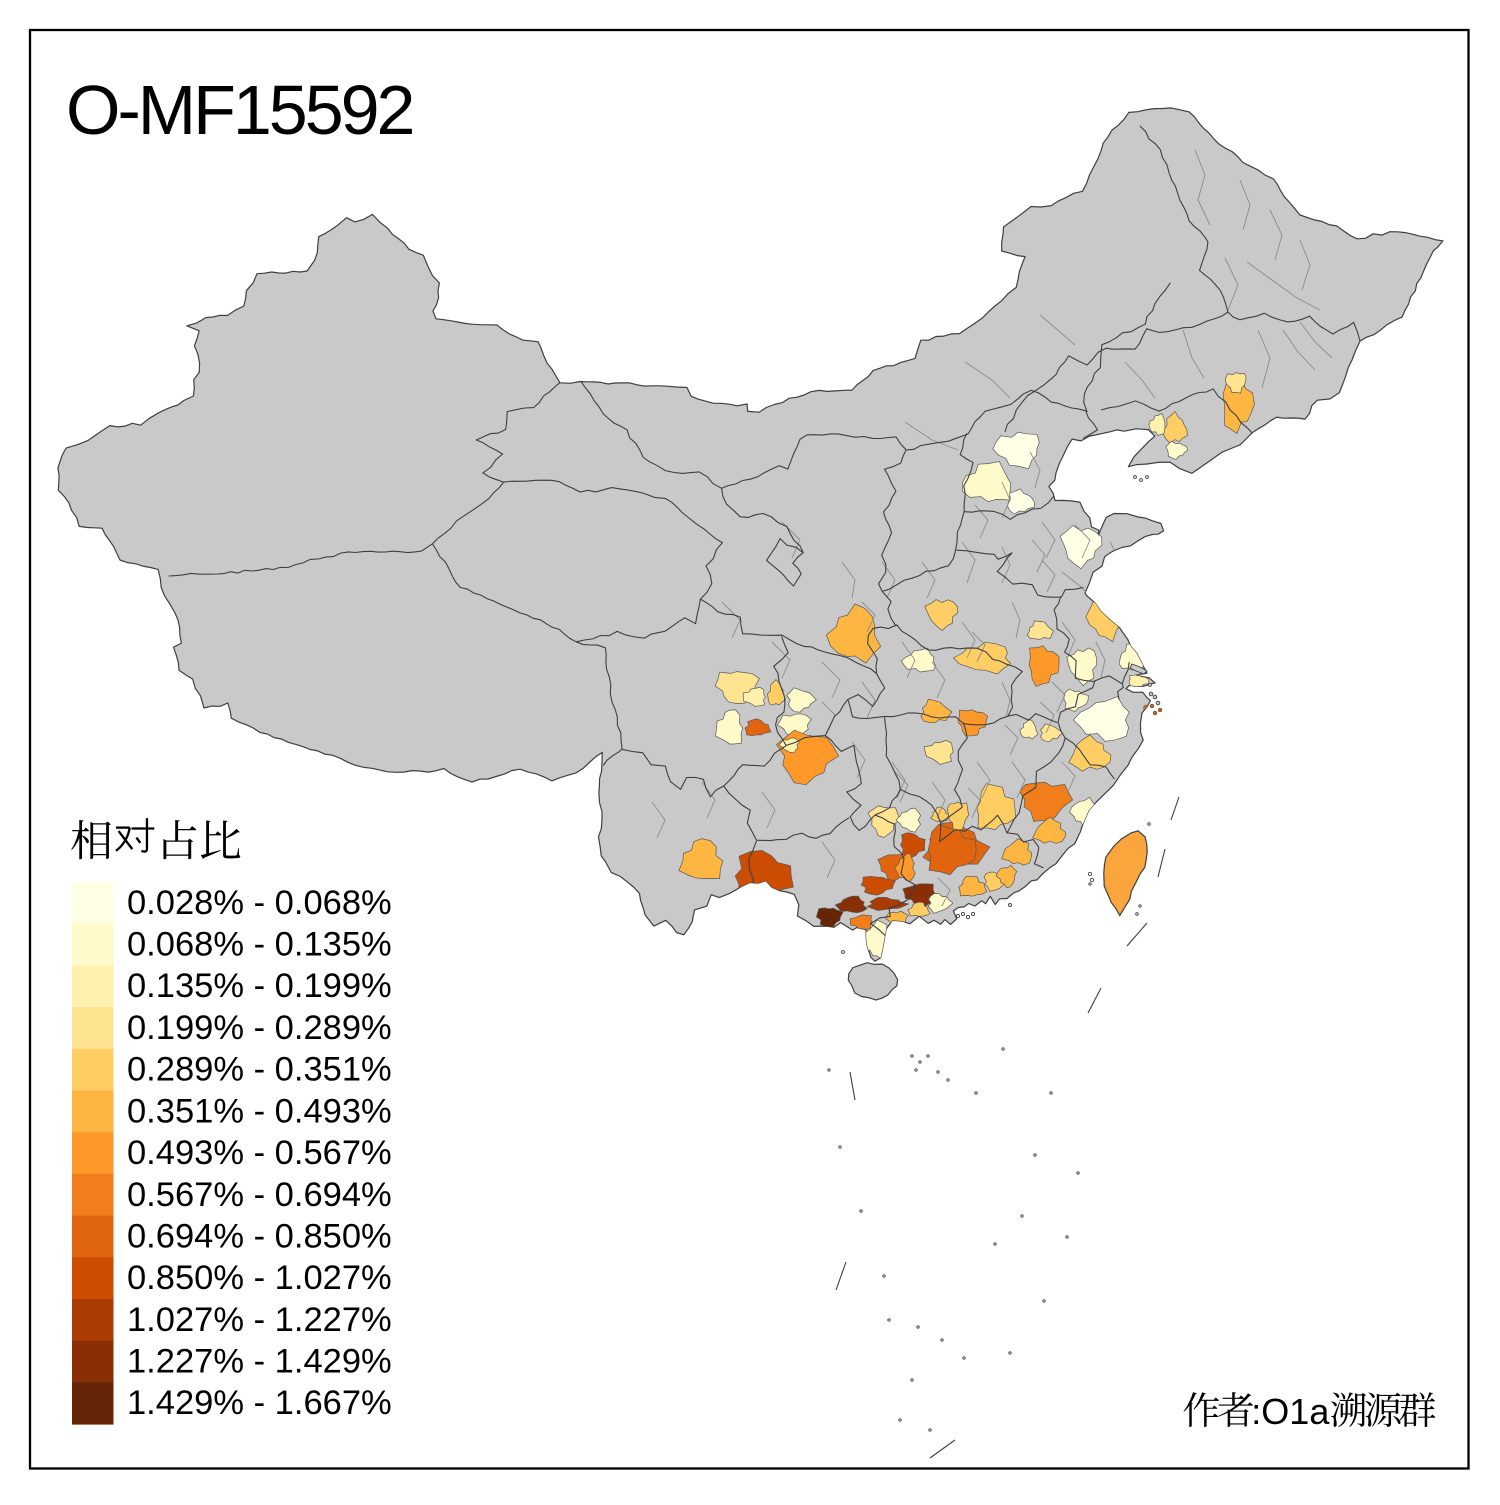  What do you see at coordinates (239, 110) in the screenshot?
I see `svg-text: O-MF15592` at bounding box center [239, 110].